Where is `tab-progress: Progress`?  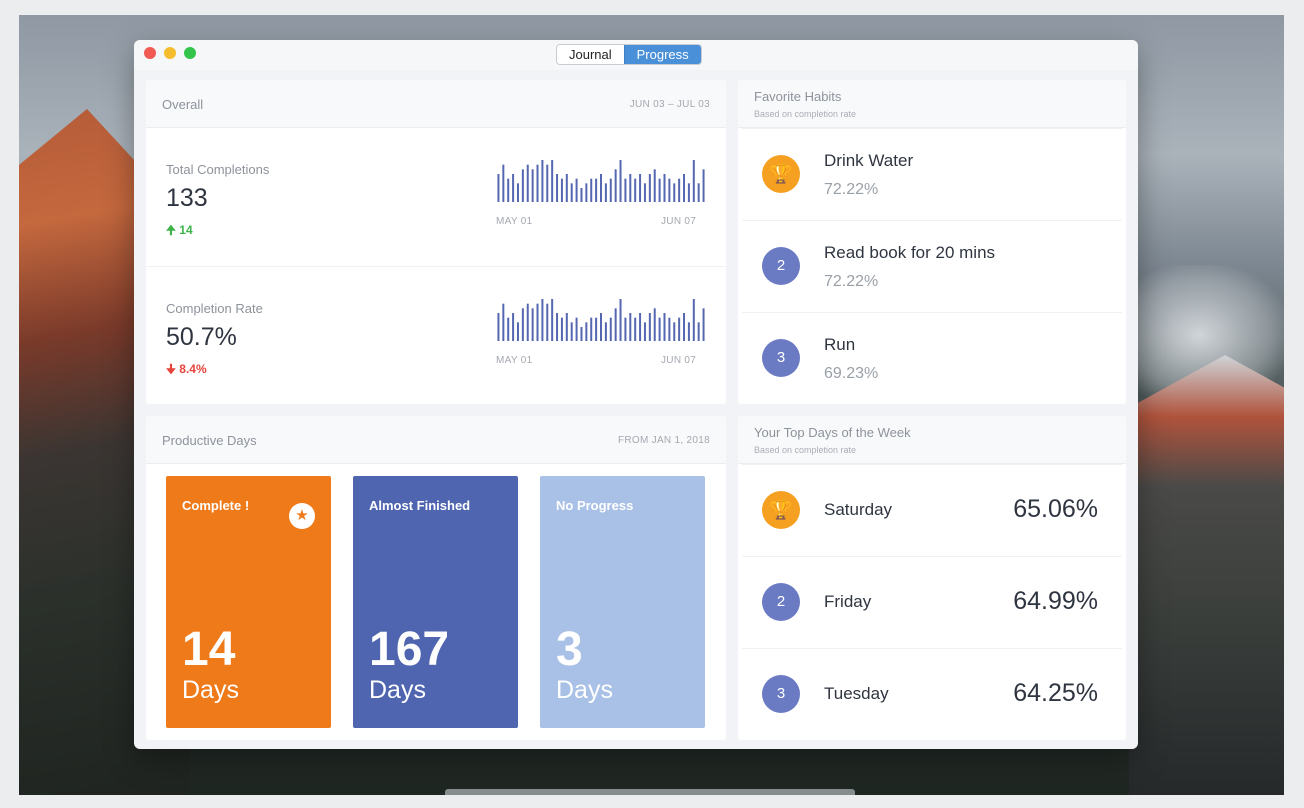
tab-progress: Progress is located at coordinates (662, 54).